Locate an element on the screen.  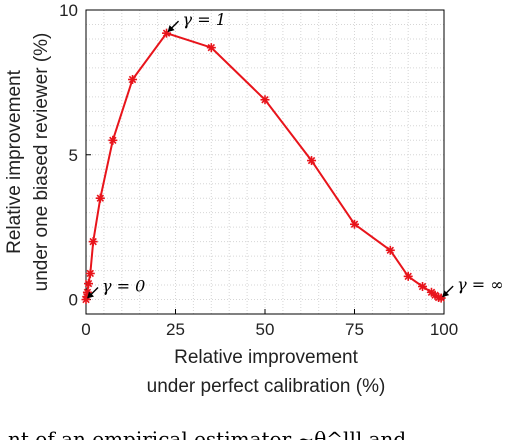
x-axis-label-line2: under perfect calibration (%) is located at coordinates (266, 386).